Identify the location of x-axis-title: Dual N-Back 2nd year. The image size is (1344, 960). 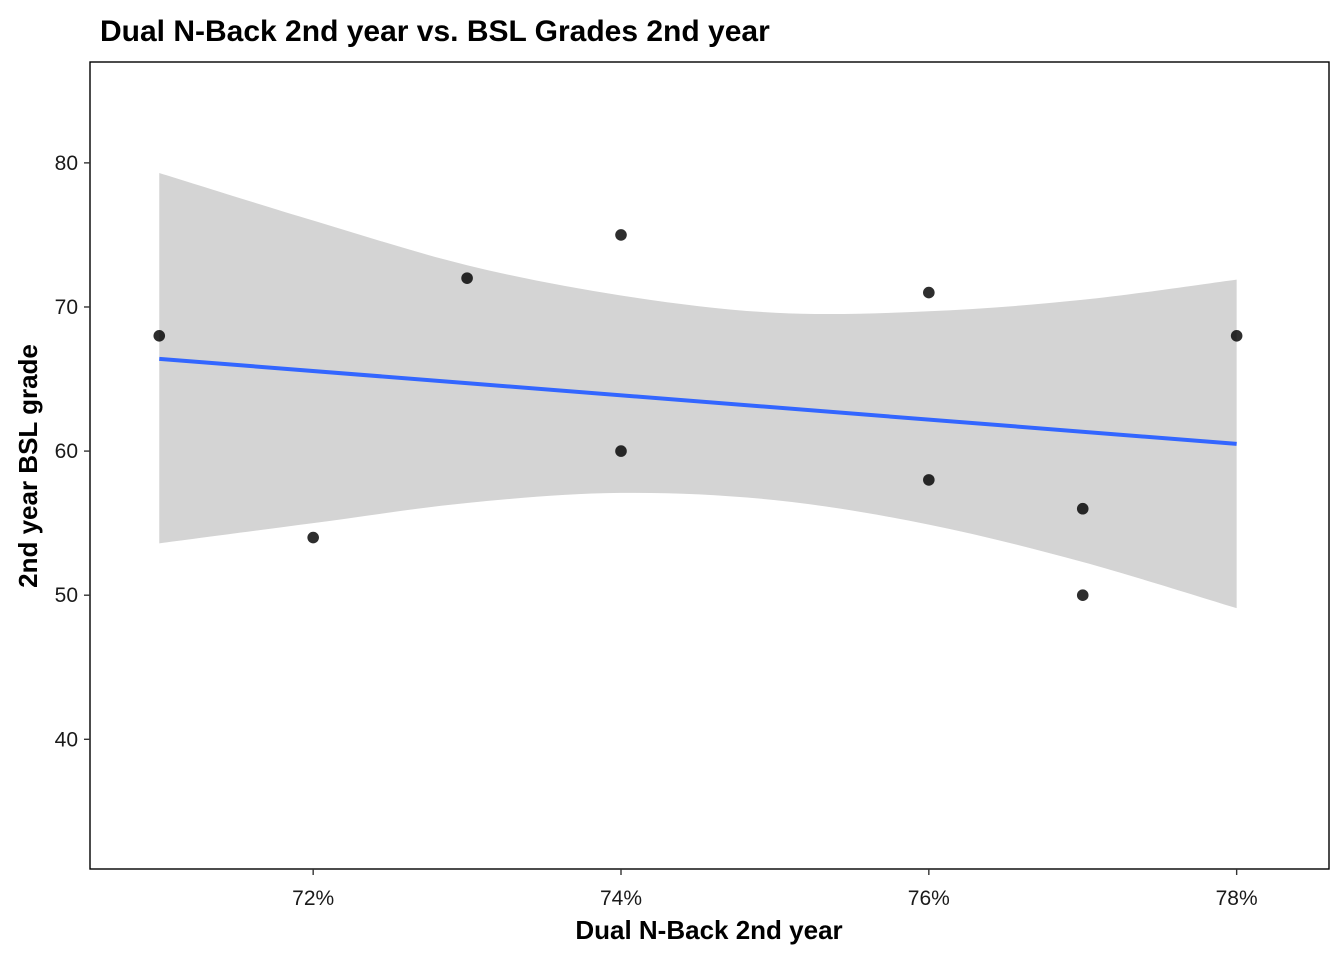
(708, 930).